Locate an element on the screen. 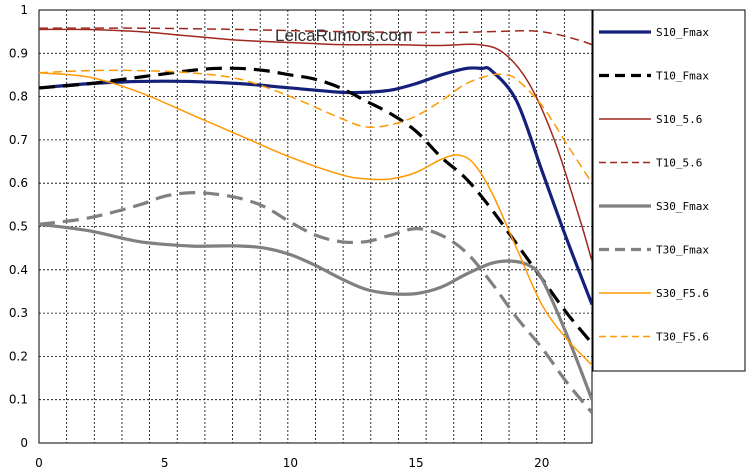 Image resolution: width=750 pixels, height=475 pixels. y-tick-label: 0.3 is located at coordinates (18, 313).